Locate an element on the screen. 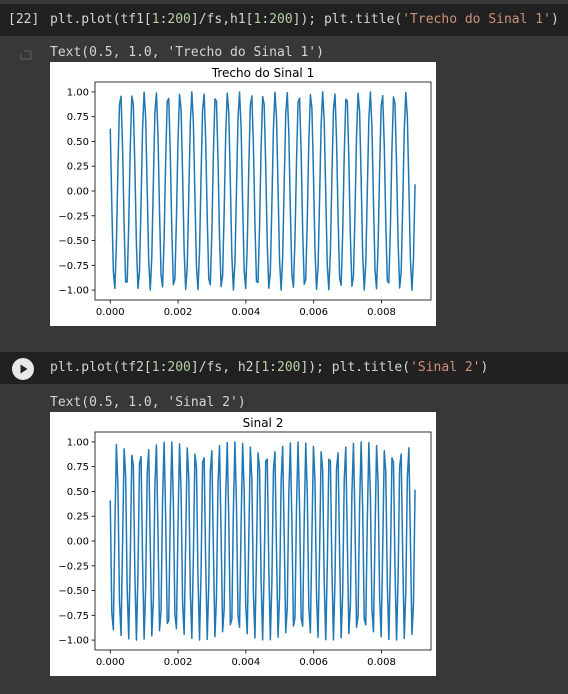 The height and width of the screenshot is (694, 568). output-text: Text(0.5, 1.0, 'Trecho do Sinal 1') is located at coordinates (187, 52).